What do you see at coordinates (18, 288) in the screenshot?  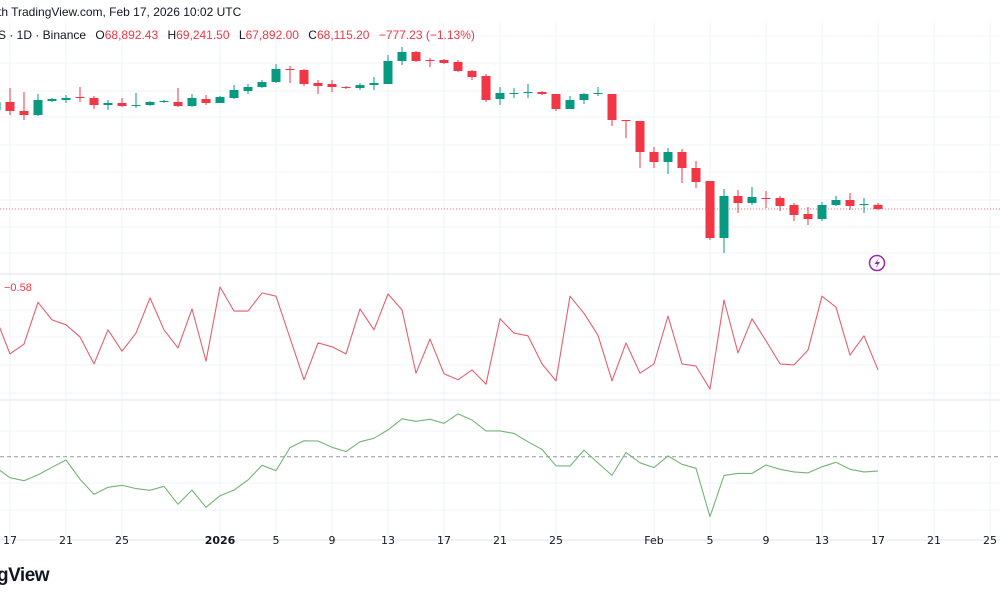 I see `oscillator-value-label: −0.58` at bounding box center [18, 288].